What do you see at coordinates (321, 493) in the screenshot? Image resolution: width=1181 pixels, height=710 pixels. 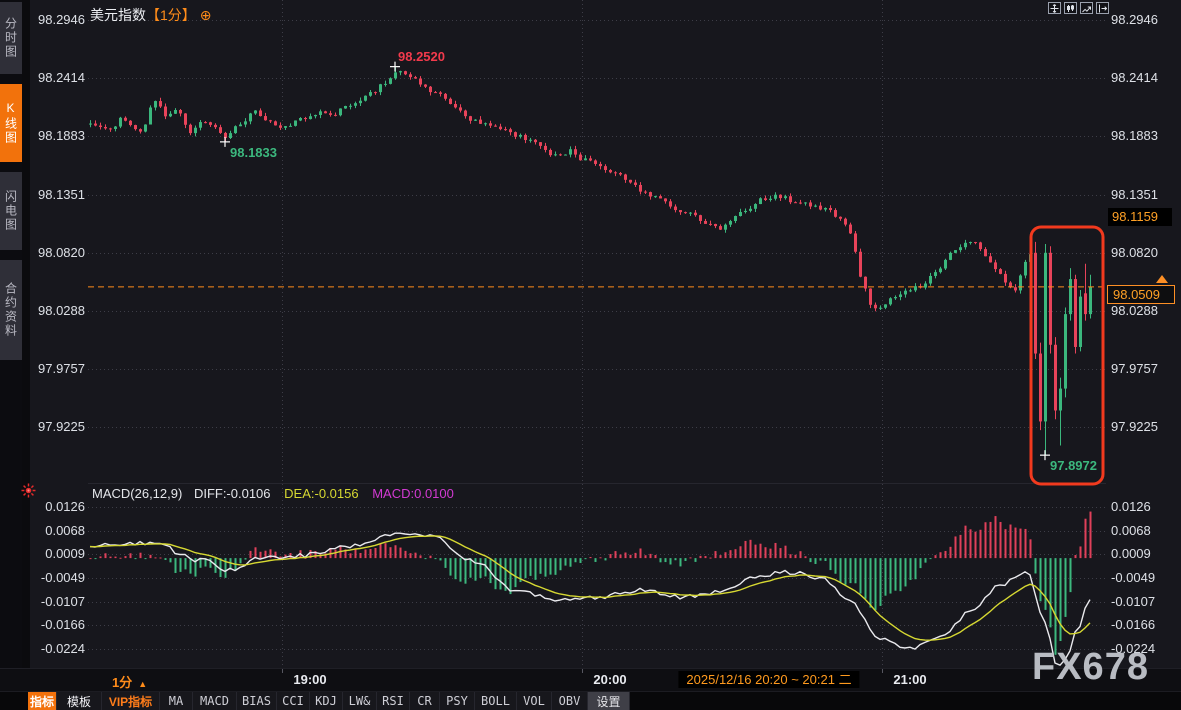 I see `macd-dea-value: DEA:-0.0156` at bounding box center [321, 493].